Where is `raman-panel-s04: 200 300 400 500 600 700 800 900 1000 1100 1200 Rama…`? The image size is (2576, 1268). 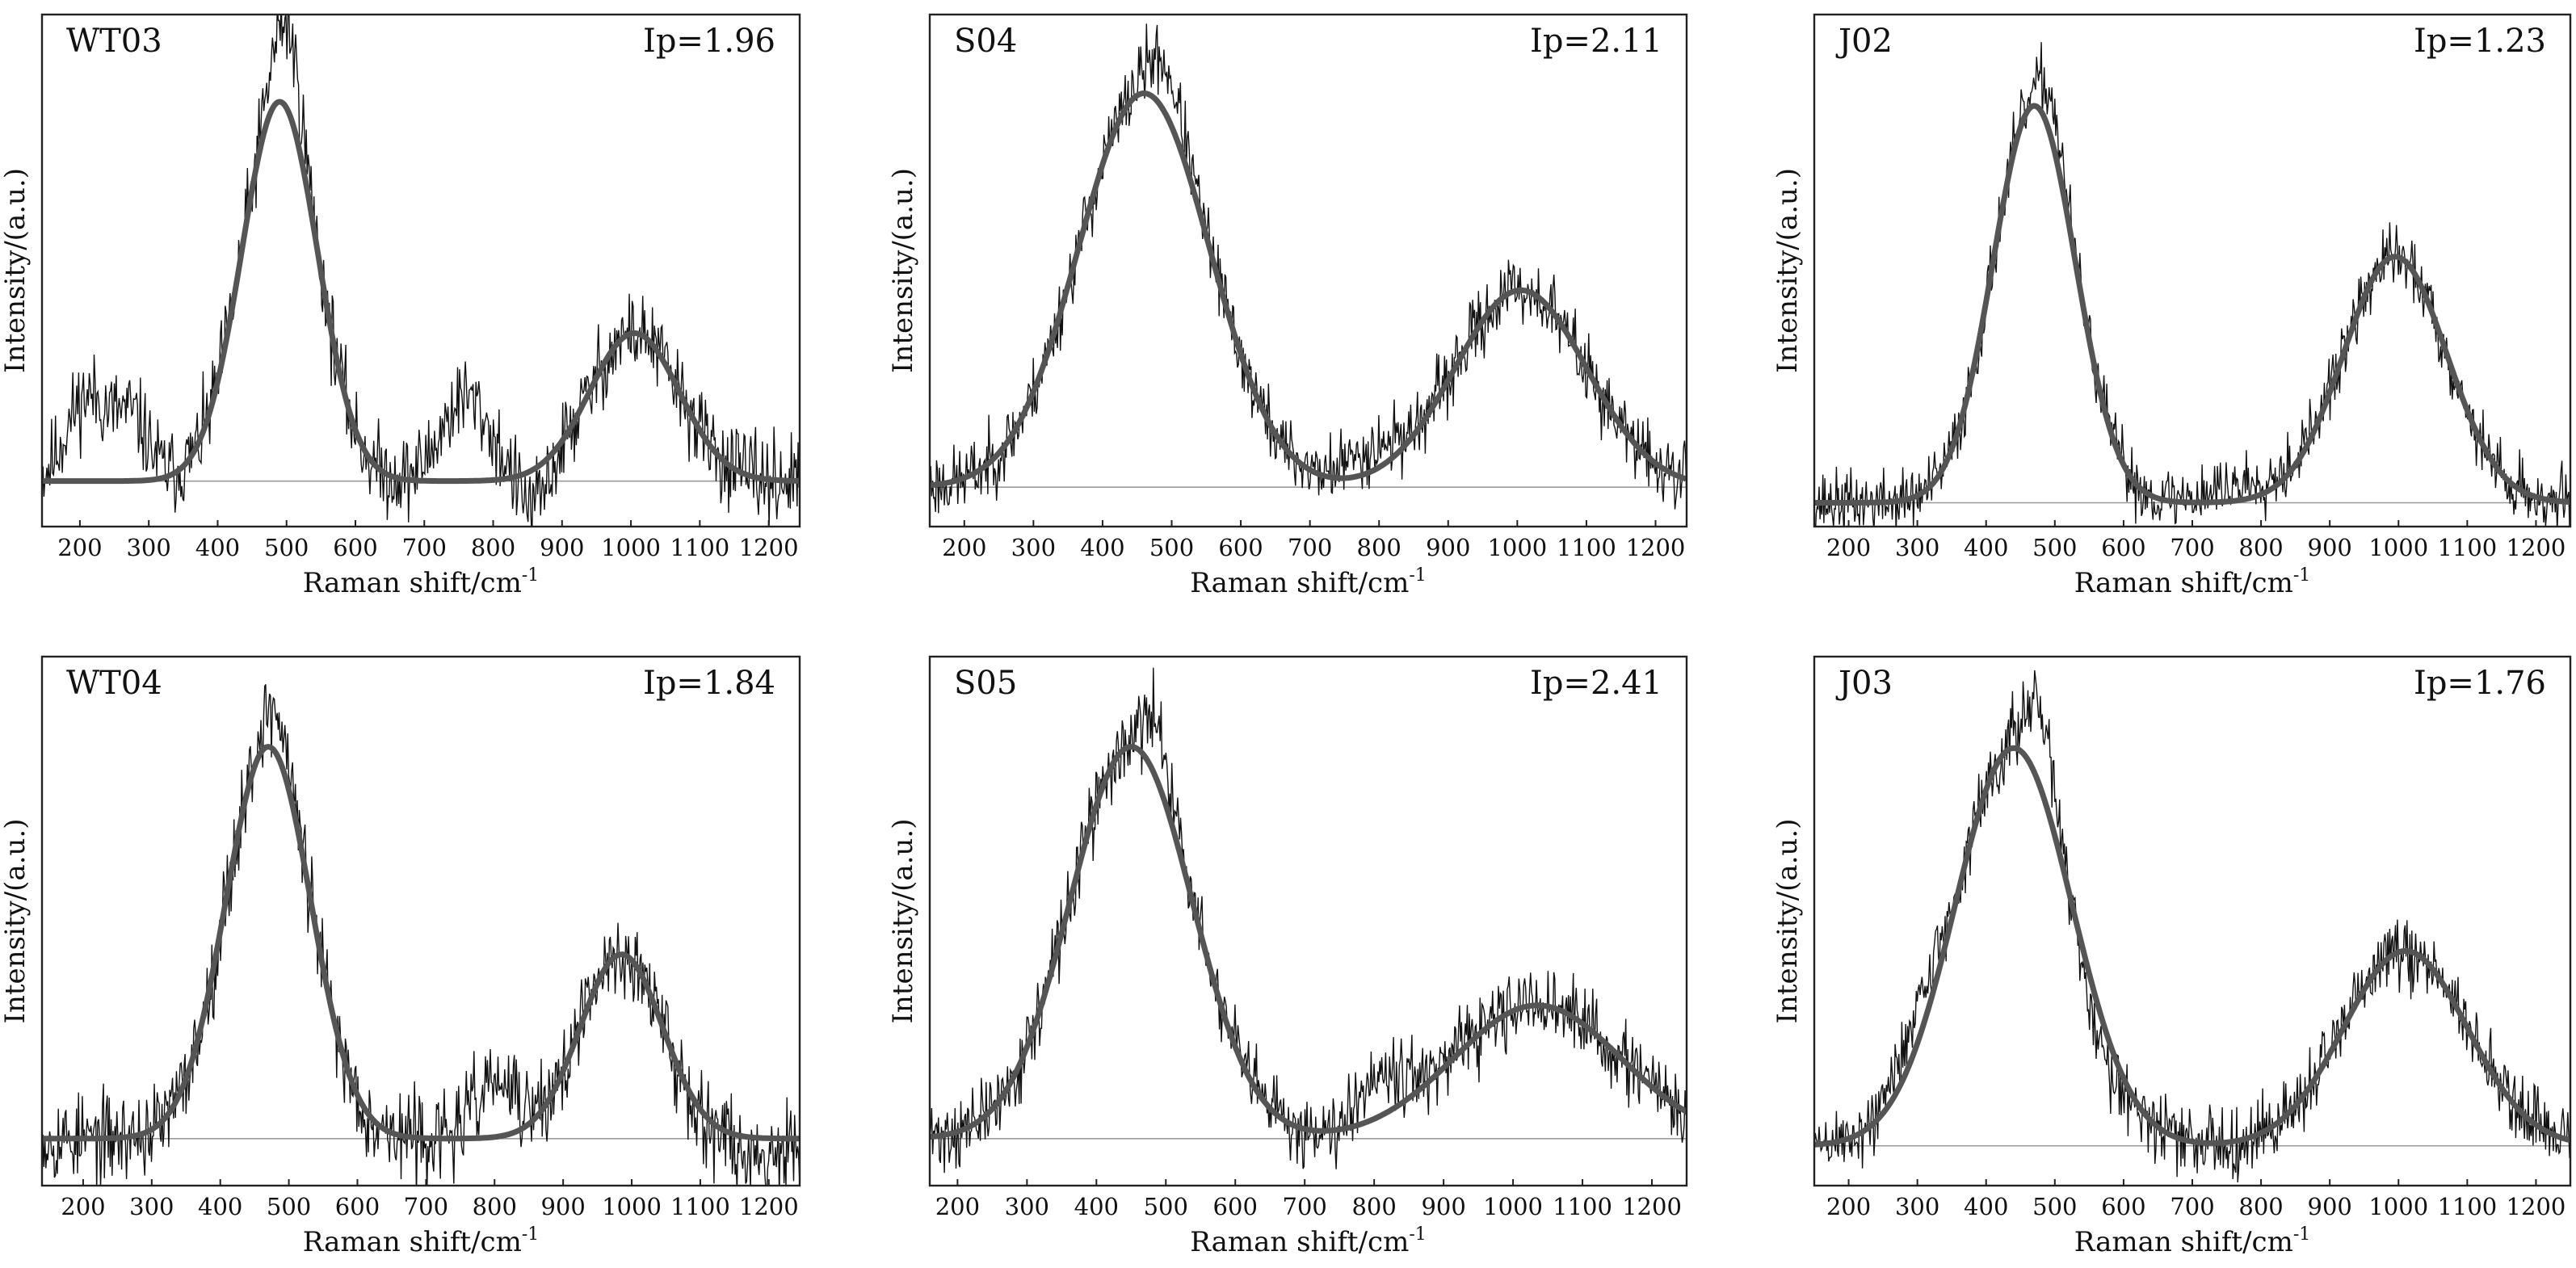 raman-panel-s04: 200 300 400 500 600 700 800 900 1000 1100 1200 Rama… is located at coordinates (1288, 306).